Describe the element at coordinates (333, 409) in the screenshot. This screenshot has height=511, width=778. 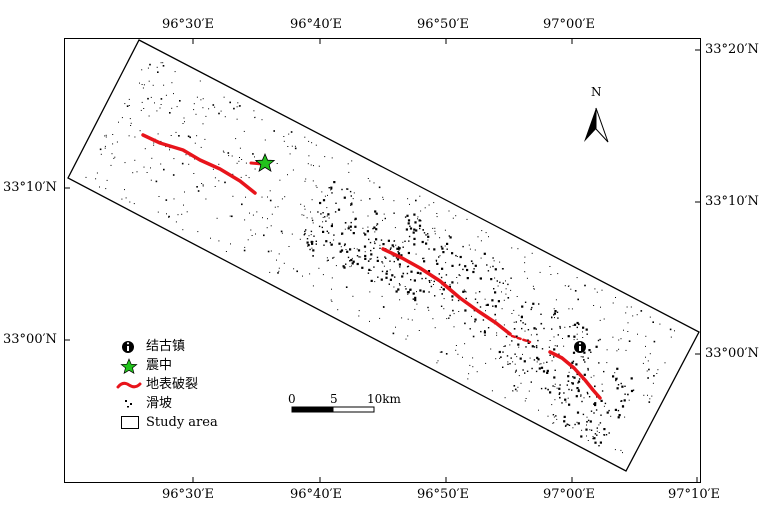
I see `scale-bar` at that location.